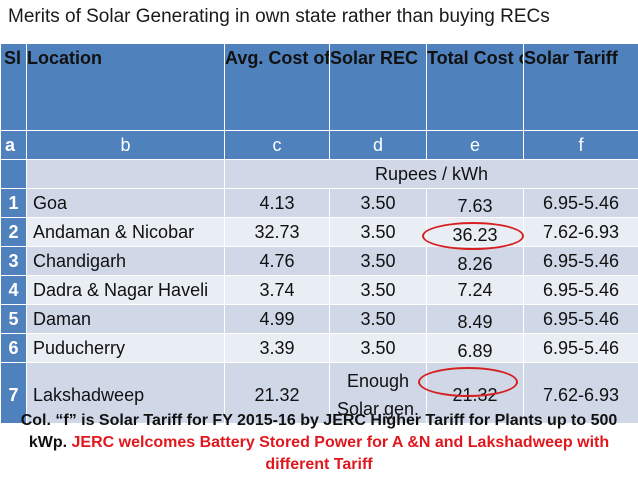 The image size is (638, 478). I want to click on row-avg-cost: 3.39, so click(277, 348).